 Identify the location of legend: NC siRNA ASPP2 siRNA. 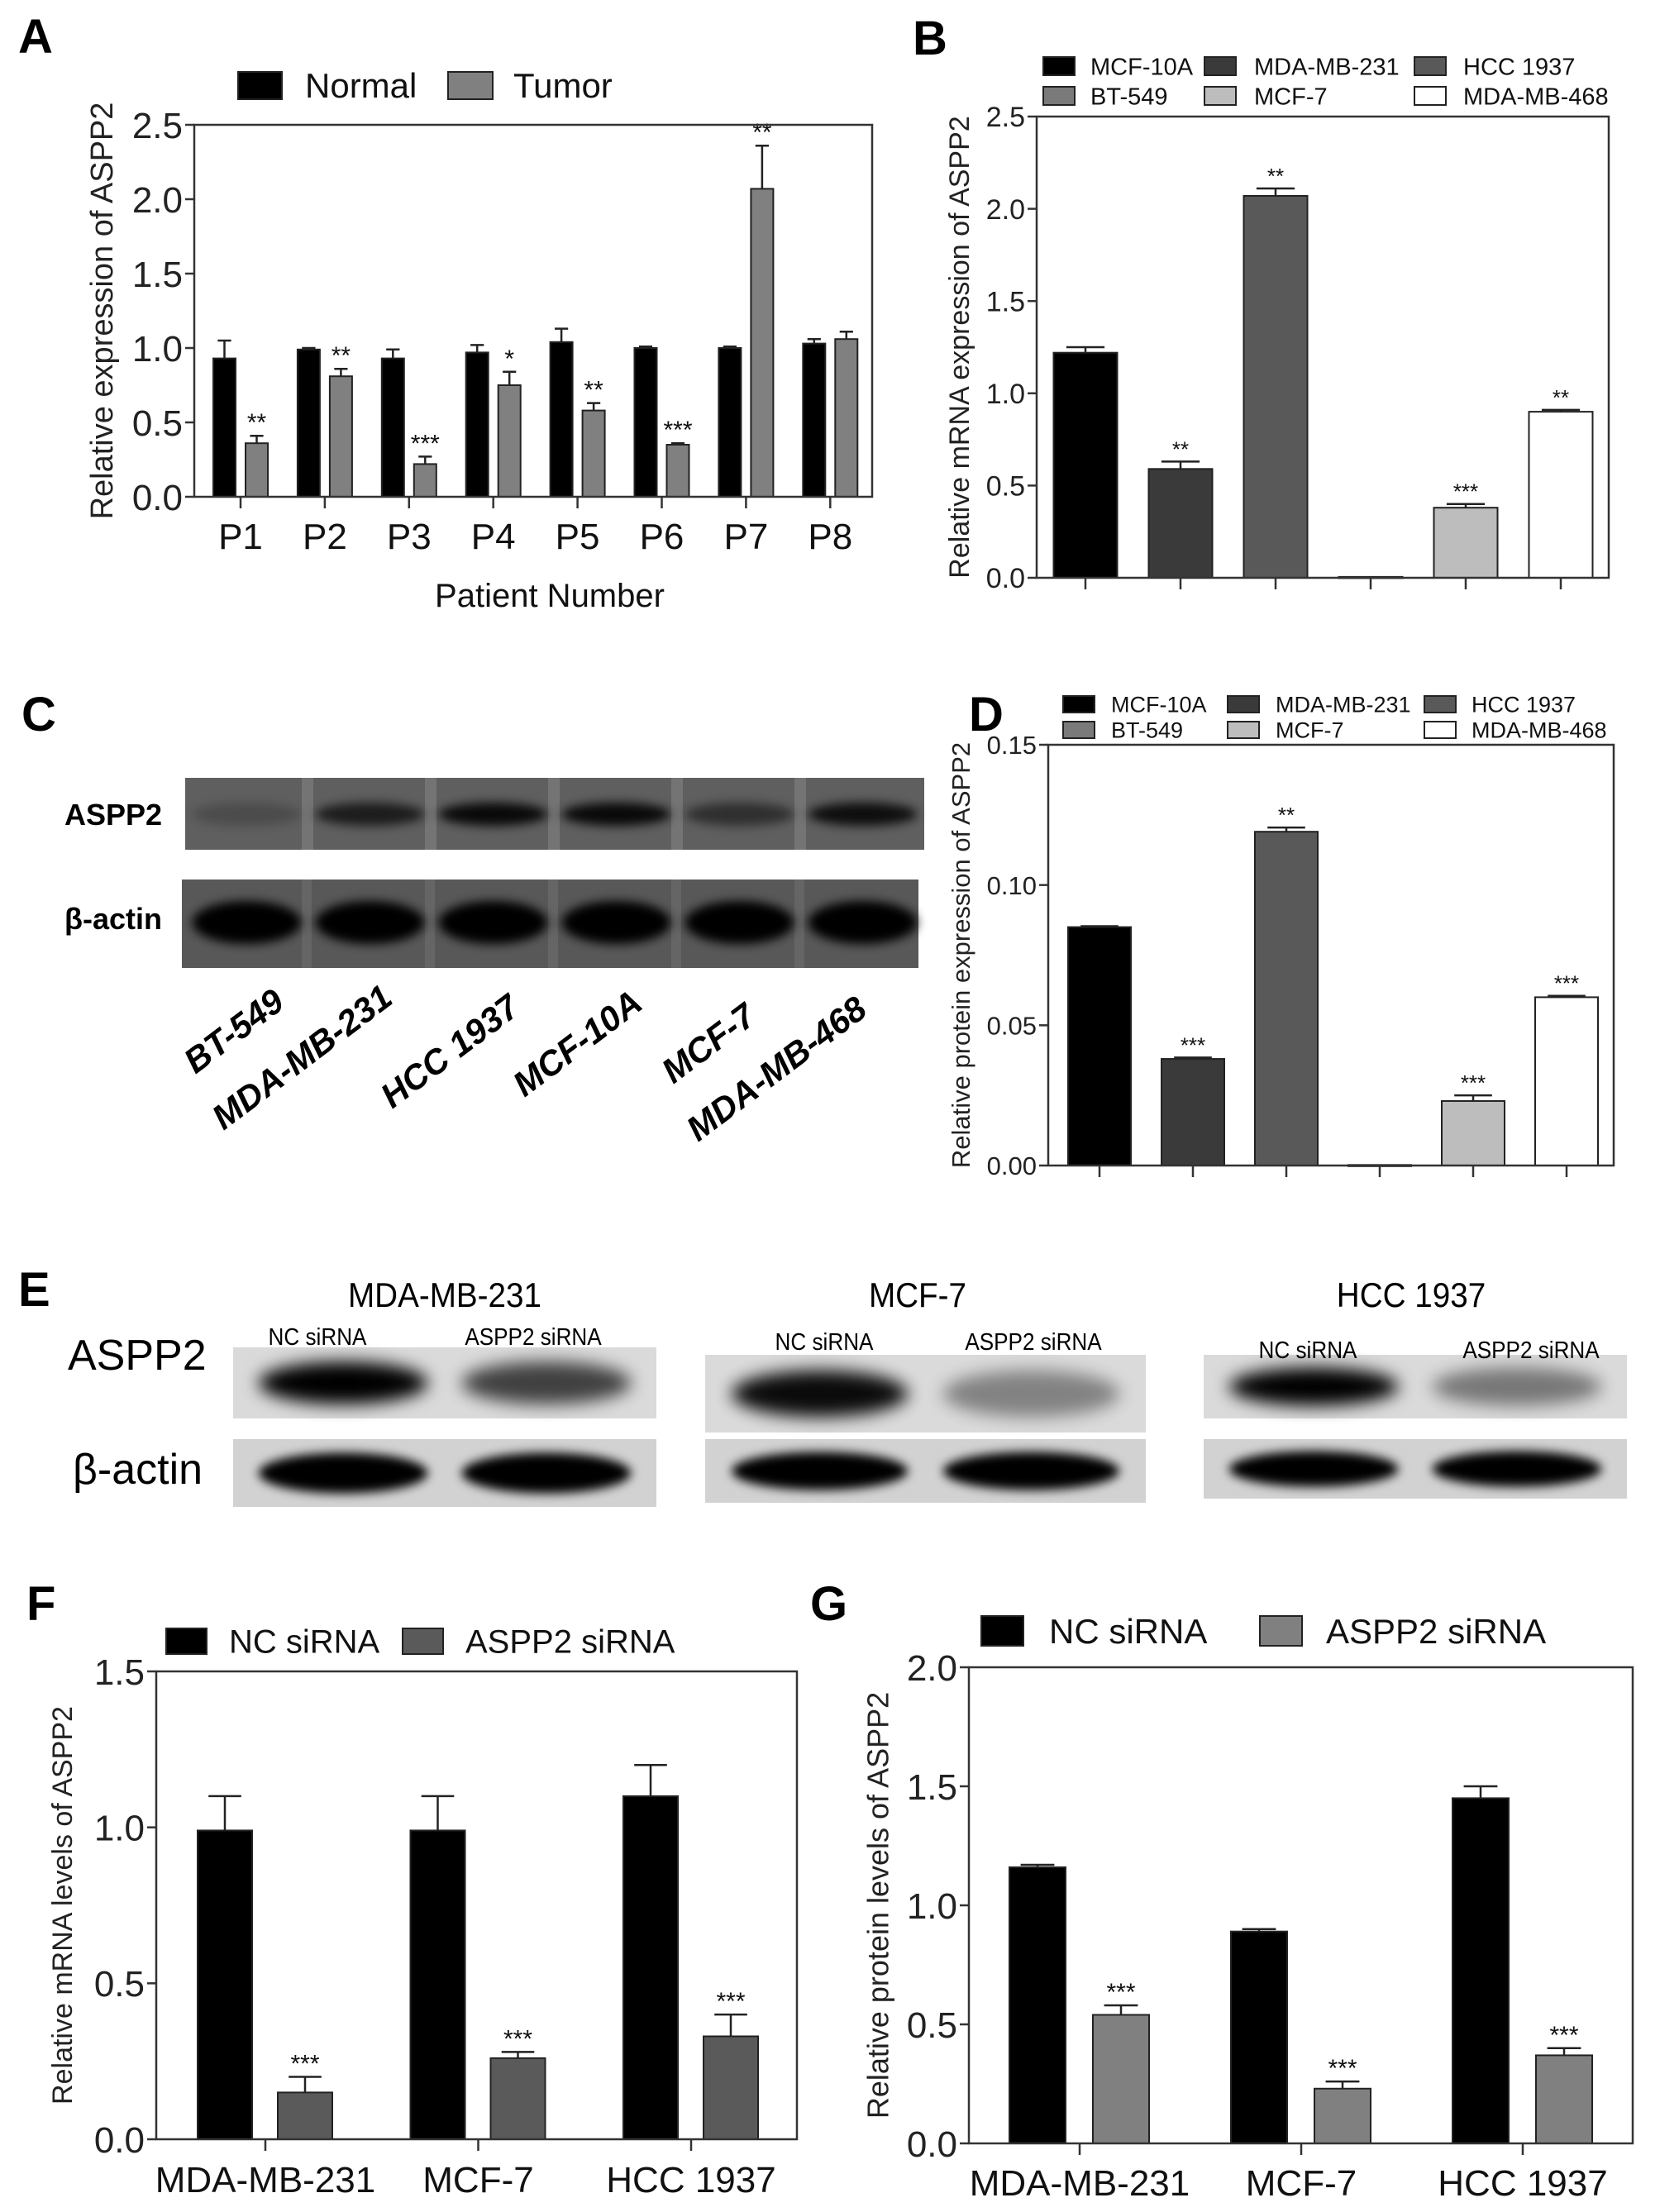
(1263, 1631).